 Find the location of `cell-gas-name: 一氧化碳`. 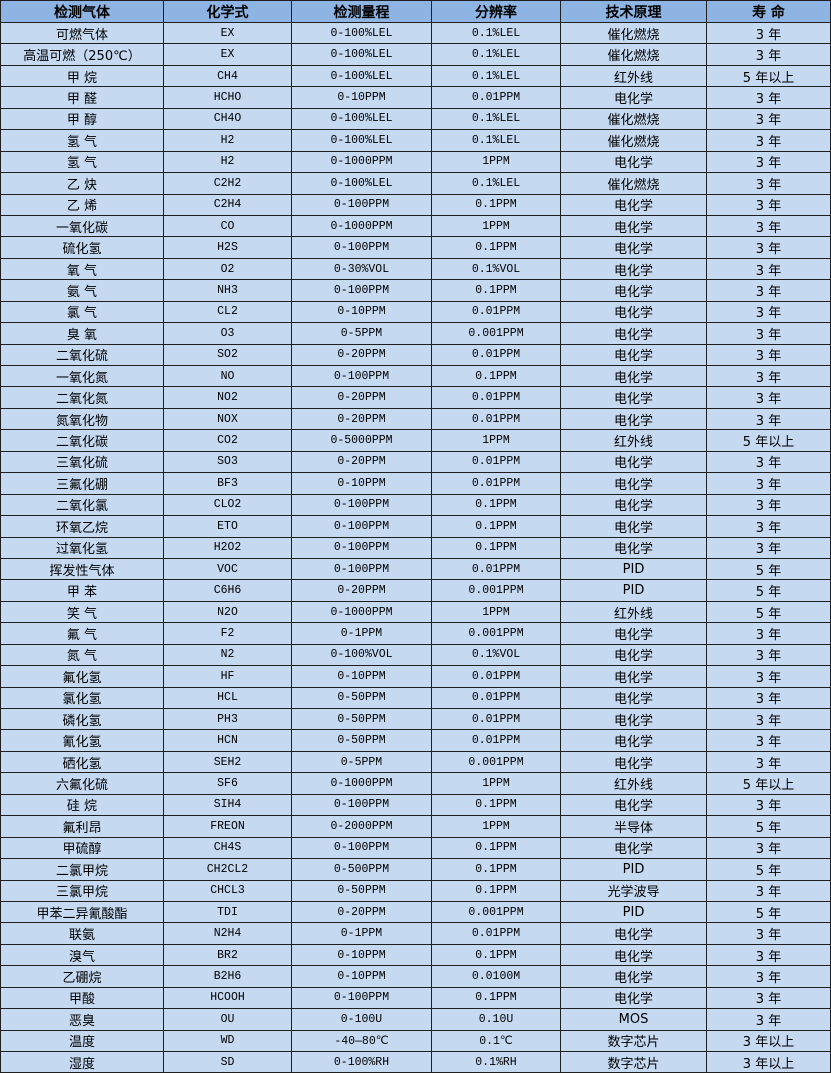

cell-gas-name: 一氧化碳 is located at coordinates (82, 226).